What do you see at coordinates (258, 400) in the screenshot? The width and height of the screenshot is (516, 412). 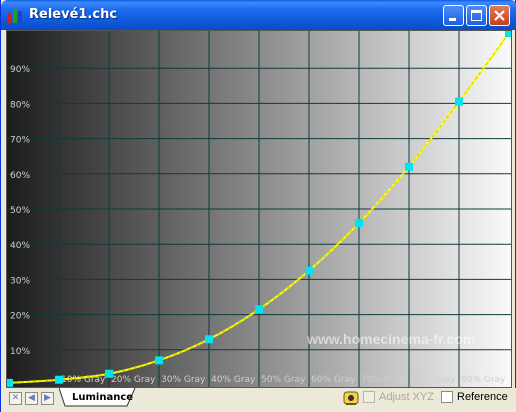 I see `status-bar: ✕ ◀ ▶ Luminance Adjust XYZ Reference` at bounding box center [258, 400].